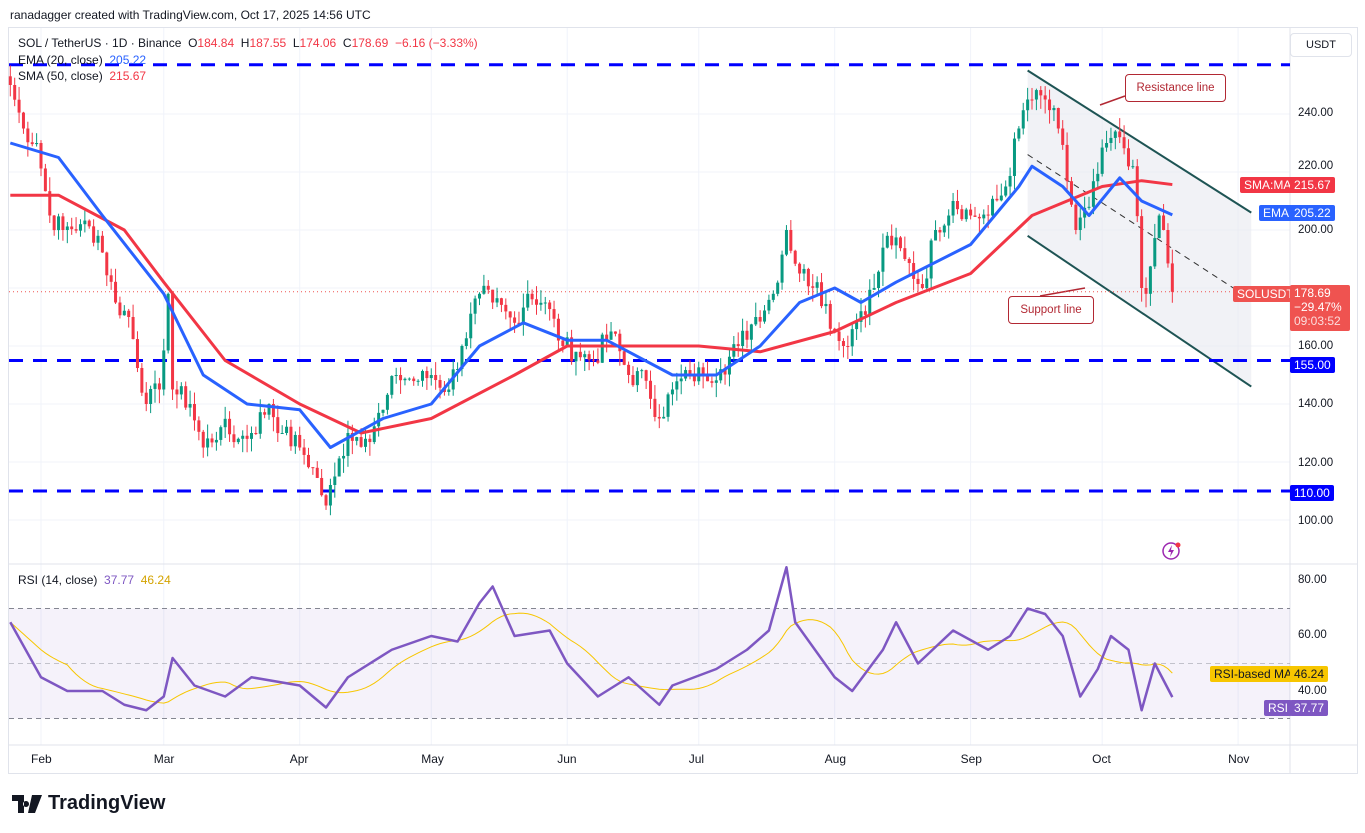  What do you see at coordinates (1139, 227) in the screenshot?
I see `channel-midline` at bounding box center [1139, 227].